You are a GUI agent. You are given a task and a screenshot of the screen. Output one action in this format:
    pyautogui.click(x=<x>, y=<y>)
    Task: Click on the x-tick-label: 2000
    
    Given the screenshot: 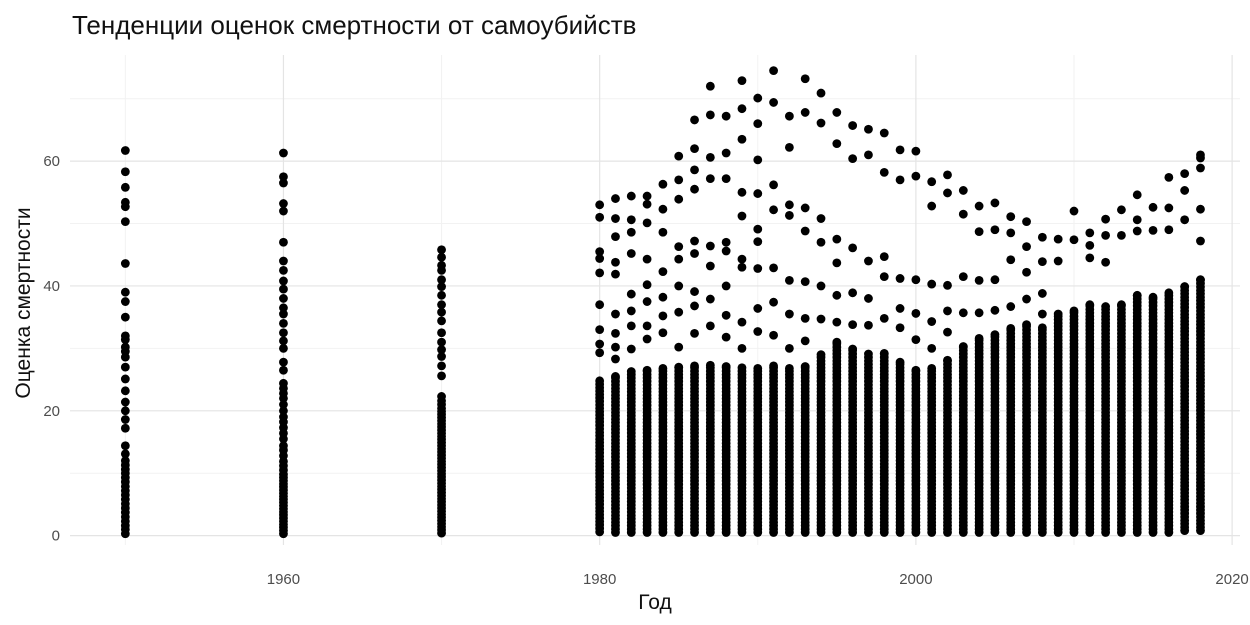 What is the action you would take?
    pyautogui.click(x=915, y=579)
    